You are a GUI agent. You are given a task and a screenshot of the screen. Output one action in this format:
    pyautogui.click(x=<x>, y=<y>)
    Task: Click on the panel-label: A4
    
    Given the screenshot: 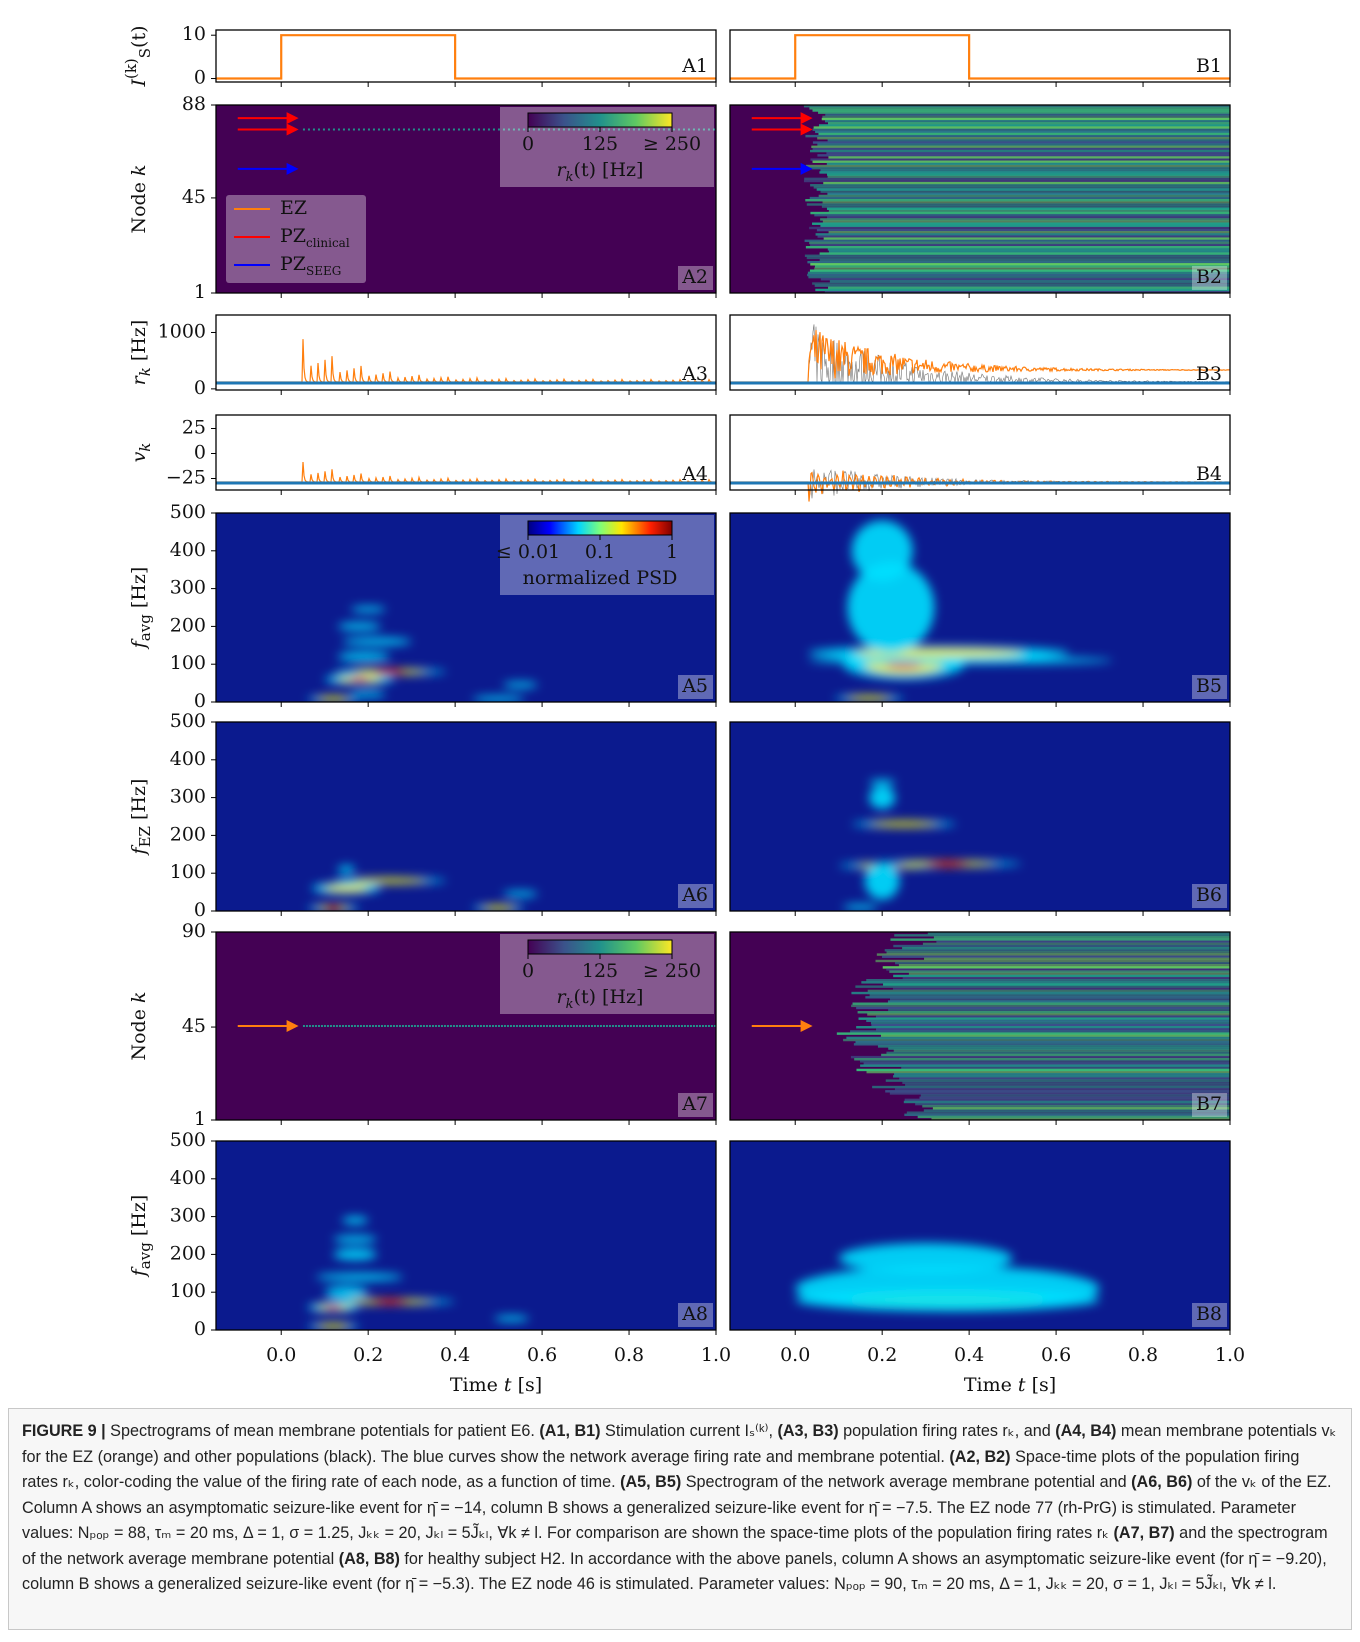 What is the action you would take?
    pyautogui.click(x=694, y=474)
    